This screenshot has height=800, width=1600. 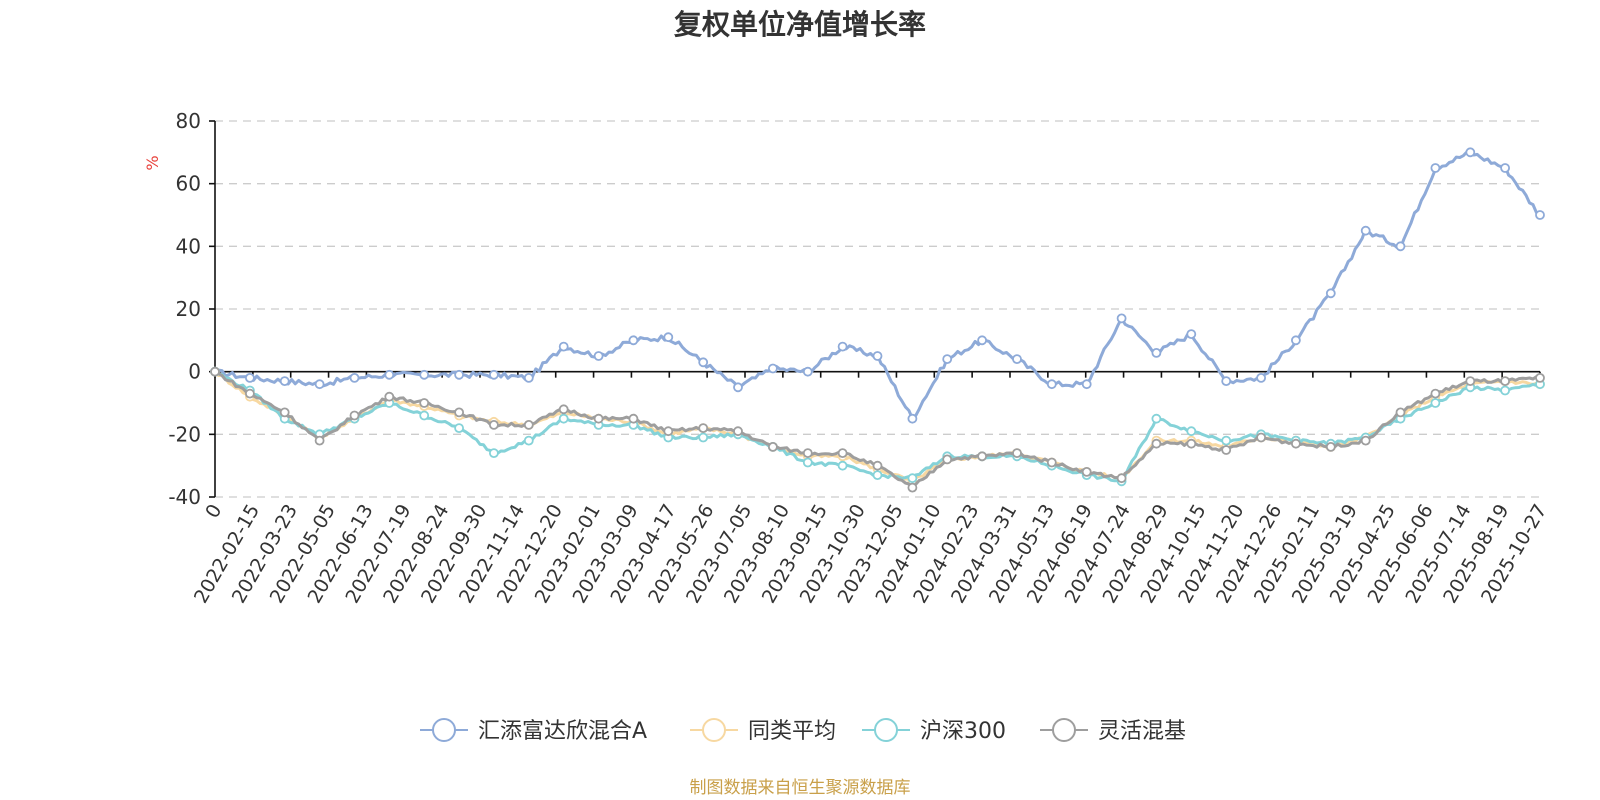 What do you see at coordinates (194, 372) in the screenshot?
I see `y-tick-label: 0` at bounding box center [194, 372].